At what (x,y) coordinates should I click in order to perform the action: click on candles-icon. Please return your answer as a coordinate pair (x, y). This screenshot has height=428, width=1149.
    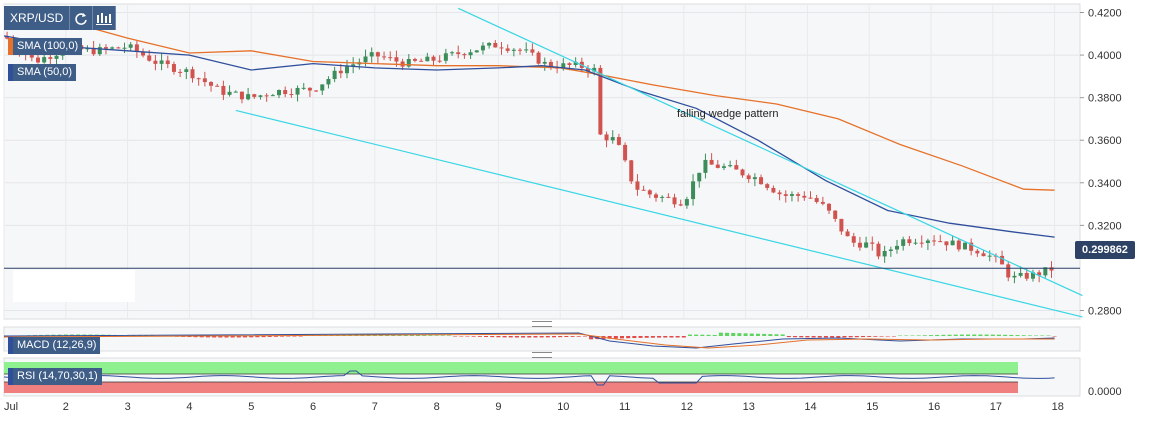
    Looking at the image, I should click on (105, 18).